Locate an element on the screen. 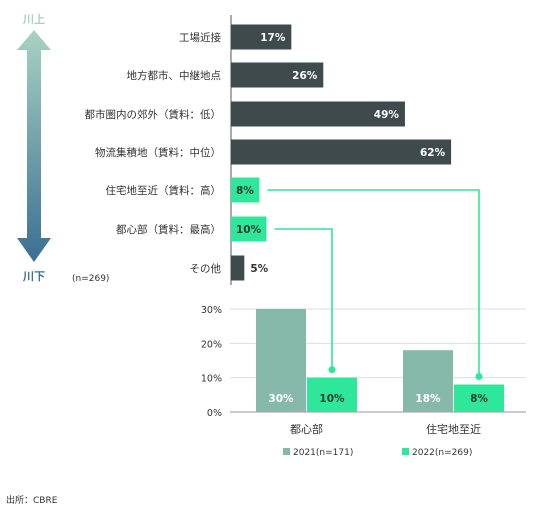  hbar-category-label: 都心部（賃料：最高） is located at coordinates (168, 229).